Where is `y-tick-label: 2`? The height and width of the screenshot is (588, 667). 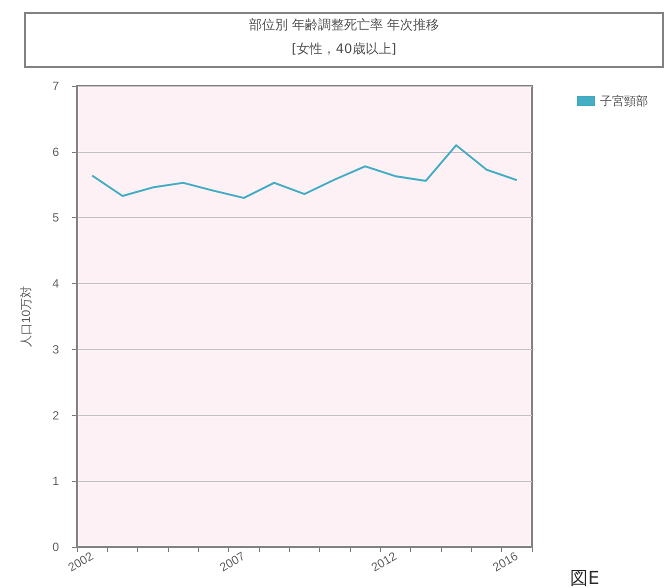
y-tick-label: 2 is located at coordinates (56, 415).